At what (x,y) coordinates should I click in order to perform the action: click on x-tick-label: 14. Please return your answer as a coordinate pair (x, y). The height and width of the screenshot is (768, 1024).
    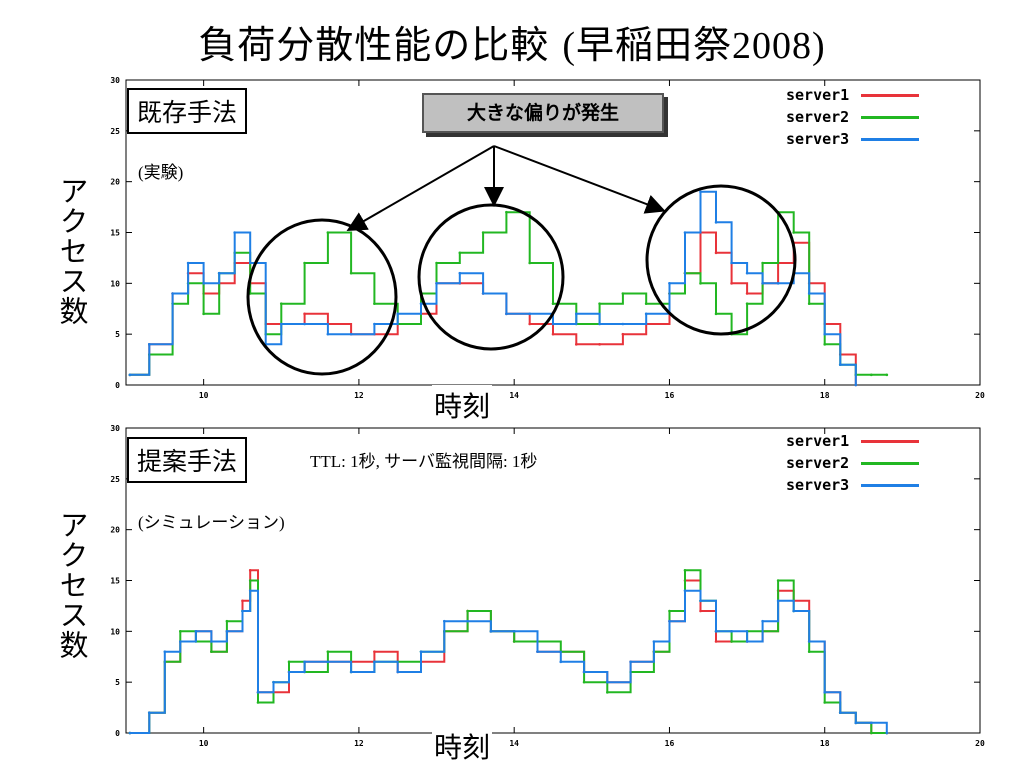
    Looking at the image, I should click on (514, 743).